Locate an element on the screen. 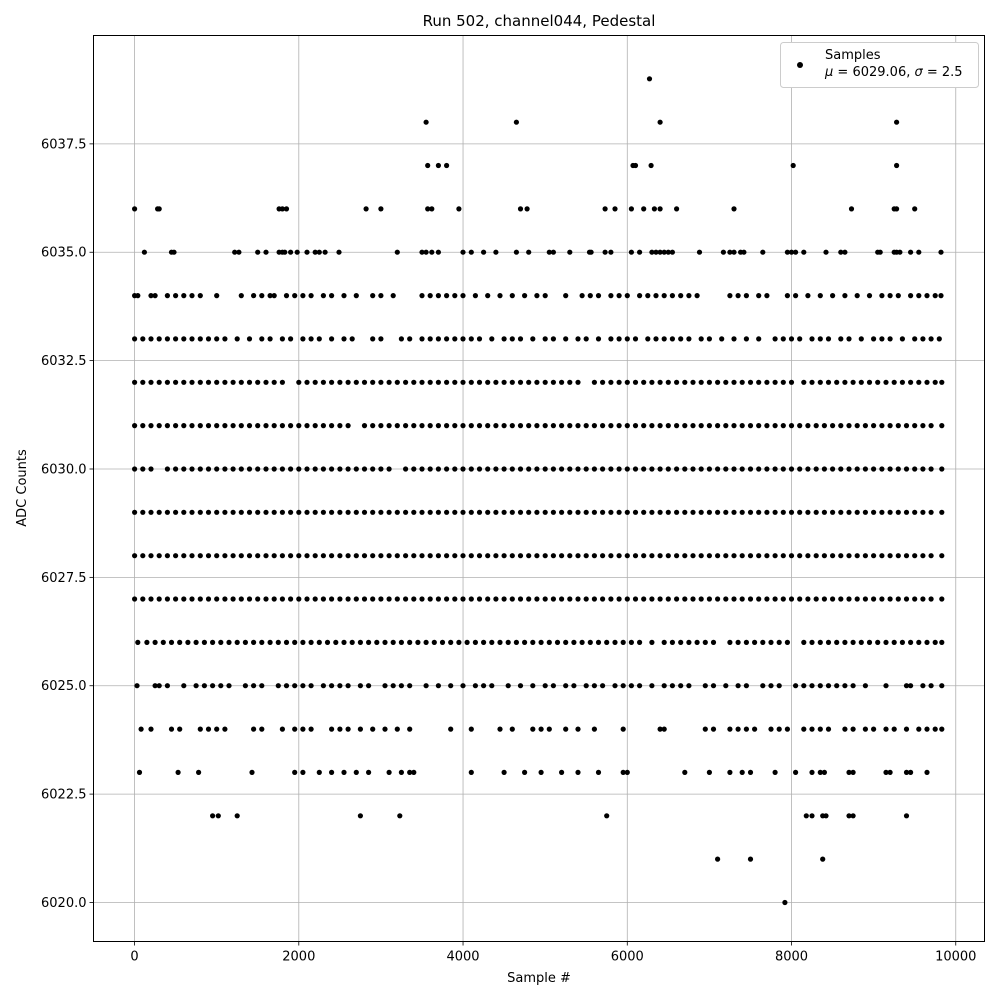 The width and height of the screenshot is (1000, 1000). y-tick-label: 6037.5 is located at coordinates (64, 144).